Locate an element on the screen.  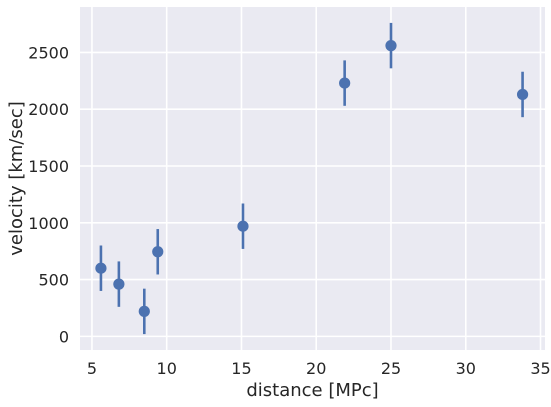
x-tick-label: 15 is located at coordinates (241, 368).